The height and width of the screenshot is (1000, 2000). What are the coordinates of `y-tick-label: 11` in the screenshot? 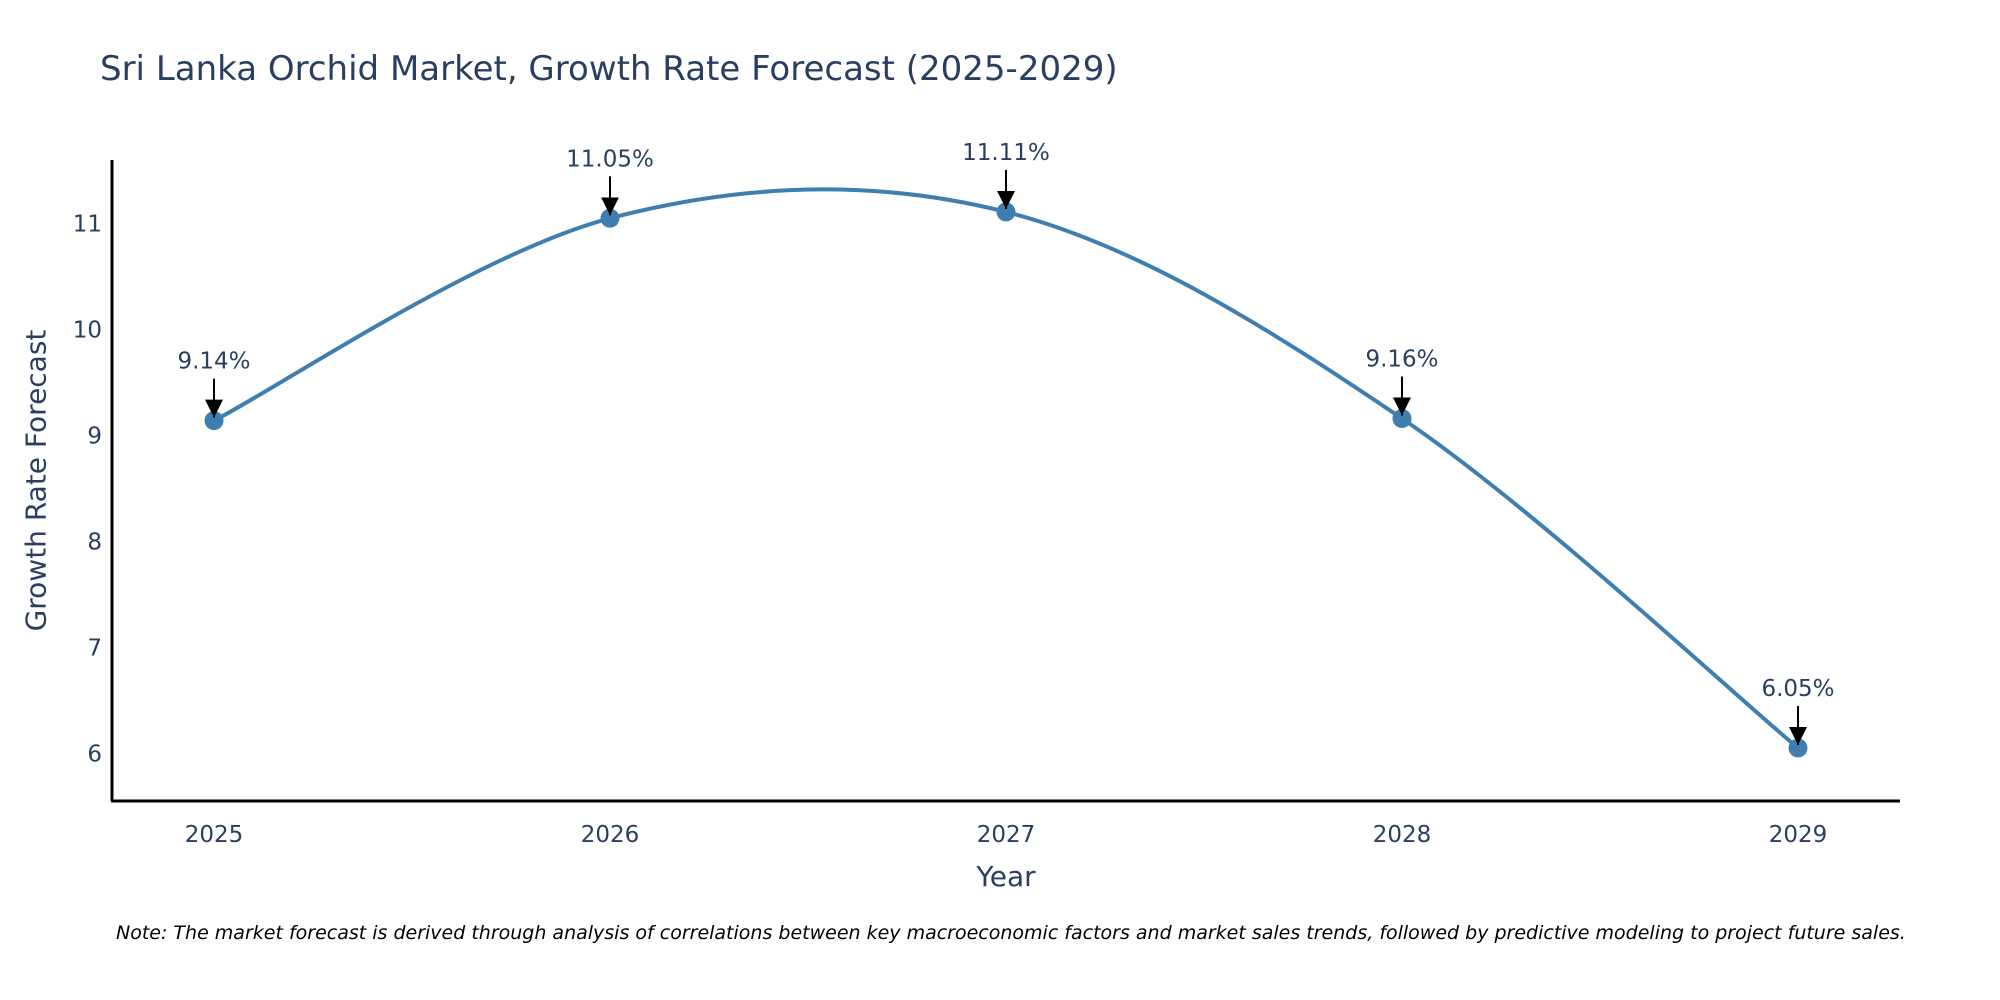 It's located at (87, 225).